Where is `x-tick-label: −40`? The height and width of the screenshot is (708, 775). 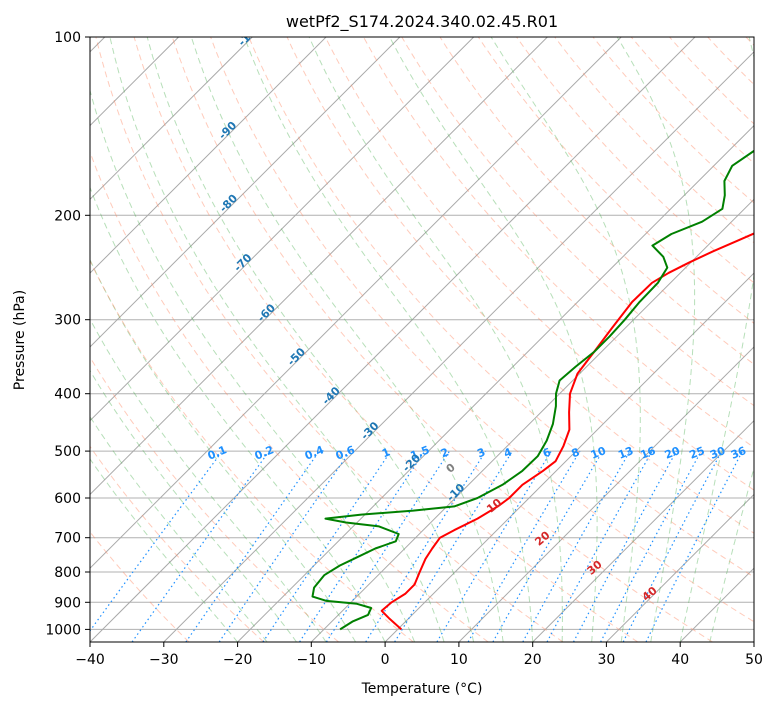
x-tick-label: −40 is located at coordinates (90, 660).